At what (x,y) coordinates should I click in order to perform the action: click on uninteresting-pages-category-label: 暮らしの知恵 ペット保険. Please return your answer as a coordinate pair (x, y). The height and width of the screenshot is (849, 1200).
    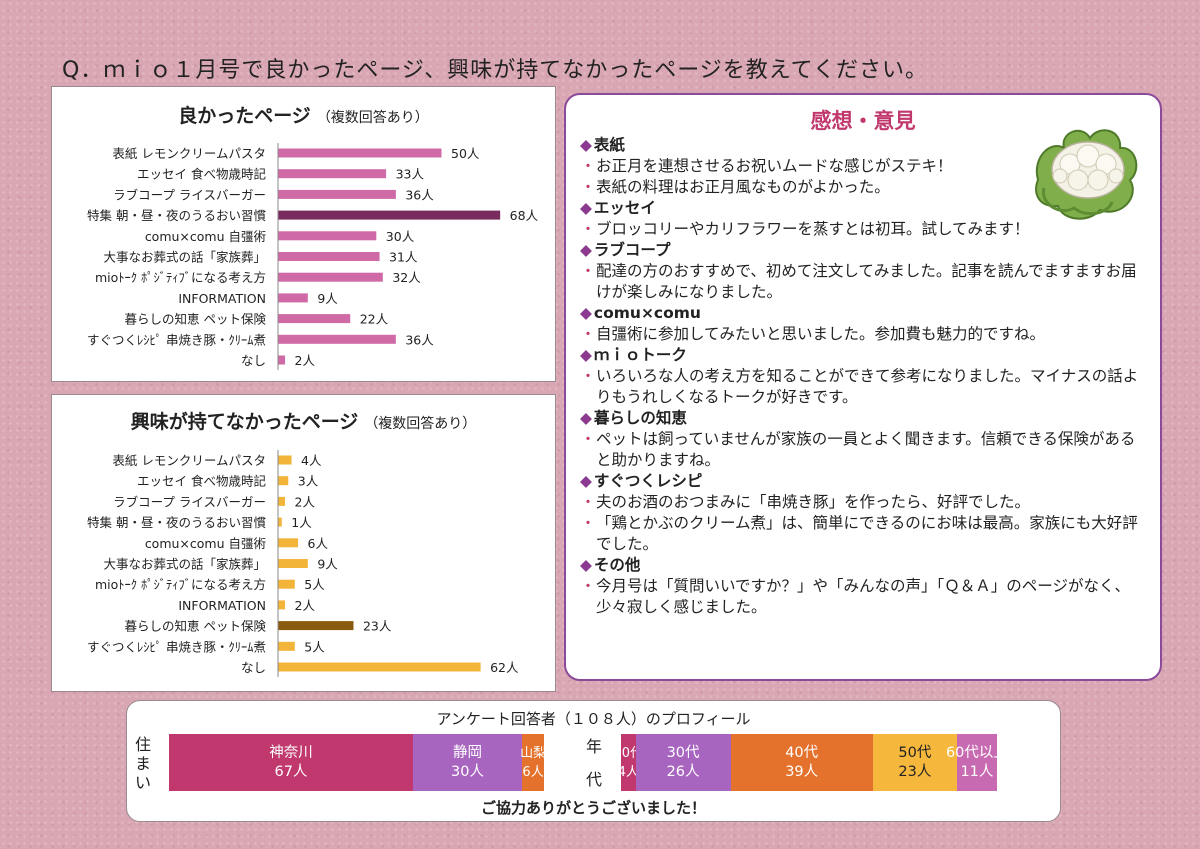
    Looking at the image, I should click on (196, 626).